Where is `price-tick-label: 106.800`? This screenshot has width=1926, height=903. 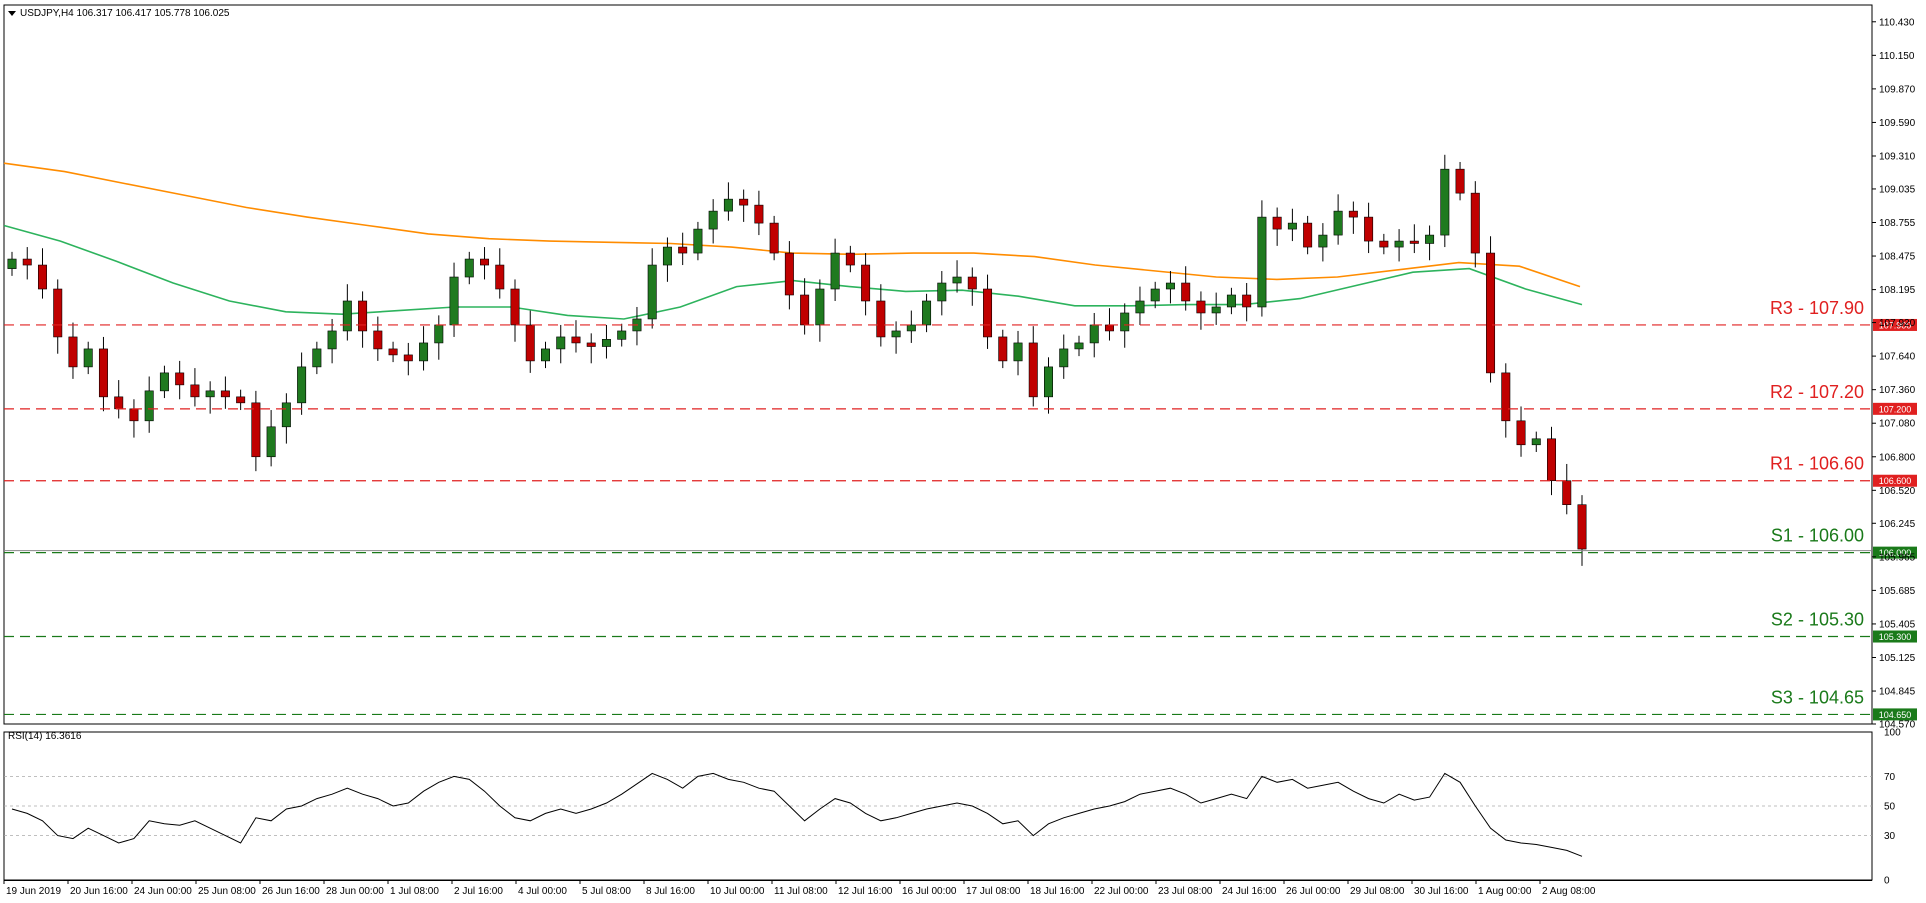 price-tick-label: 106.800 is located at coordinates (1897, 457).